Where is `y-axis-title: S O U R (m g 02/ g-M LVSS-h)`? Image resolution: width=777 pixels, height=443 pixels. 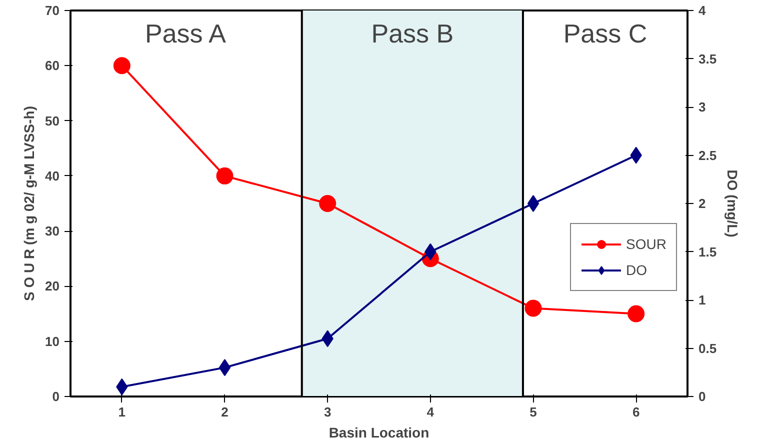 y-axis-title: S O U R (m g 02/ g-M LVSS-h) is located at coordinates (29, 203).